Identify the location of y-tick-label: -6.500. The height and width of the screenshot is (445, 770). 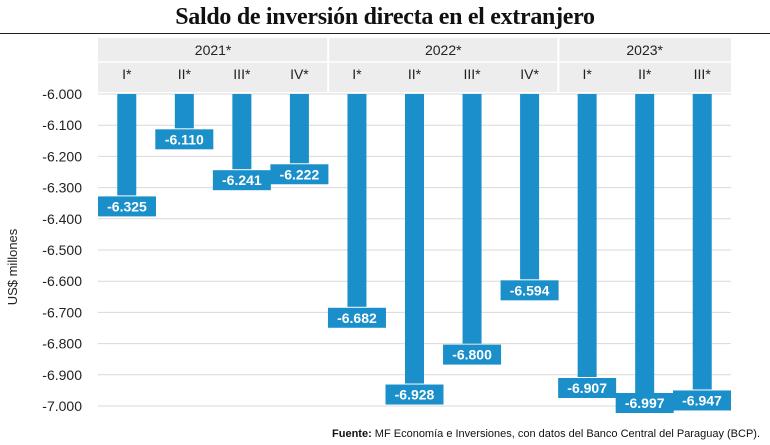
(62, 250).